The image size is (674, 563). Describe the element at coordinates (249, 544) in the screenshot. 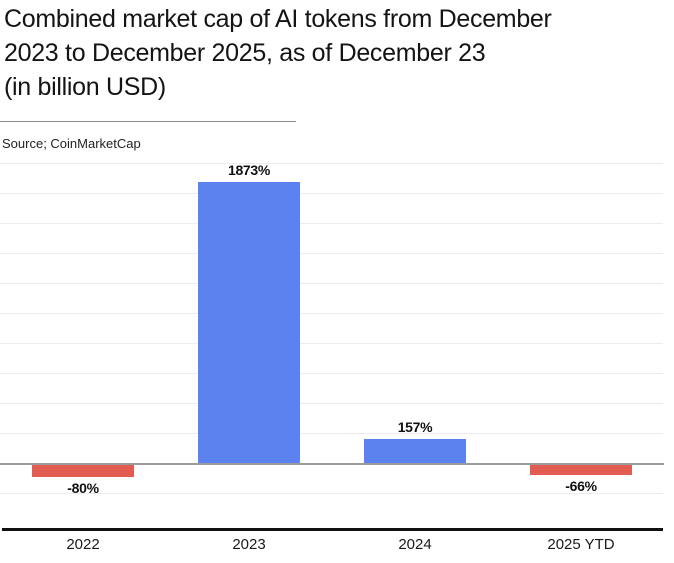

I see `x-tick-label: 2023` at that location.